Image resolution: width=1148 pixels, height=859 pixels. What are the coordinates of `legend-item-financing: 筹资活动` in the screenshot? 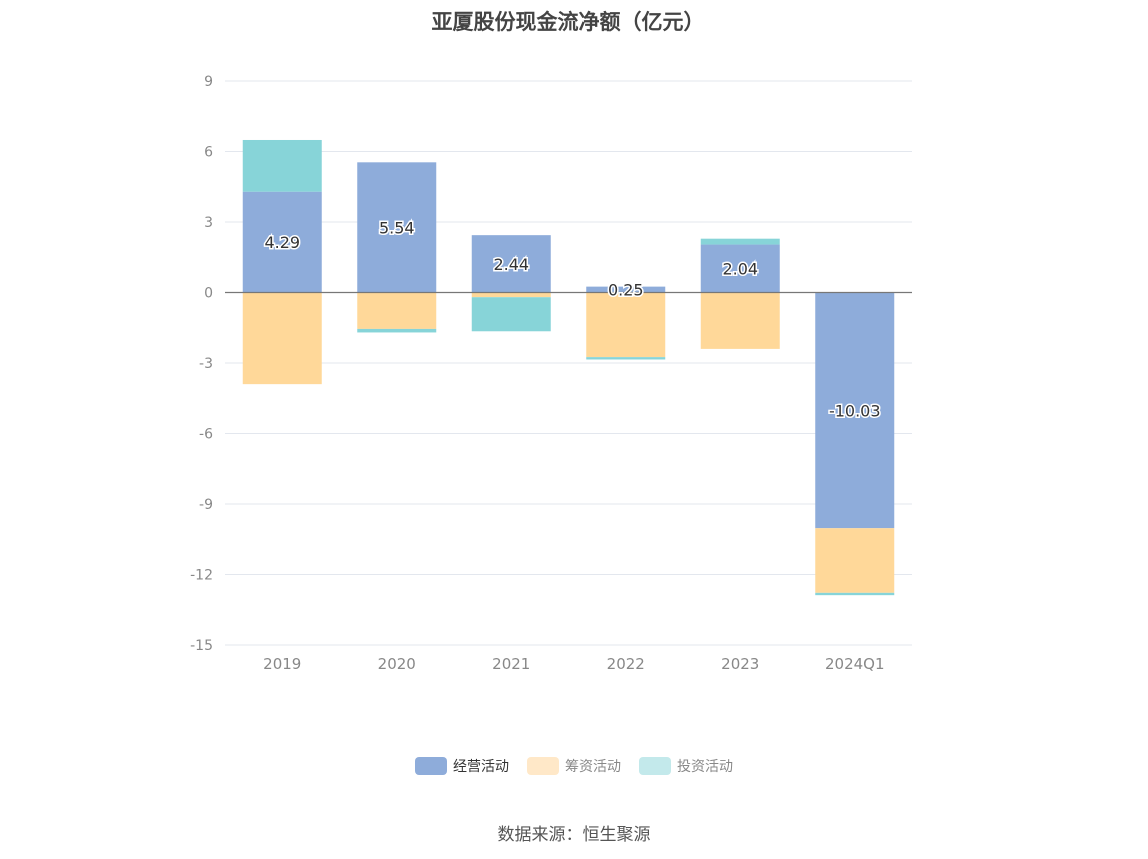 It's located at (574, 766).